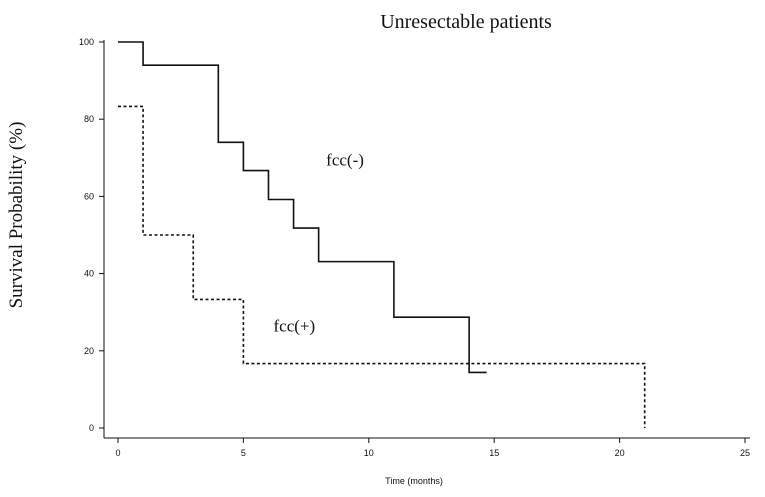  Describe the element at coordinates (414, 481) in the screenshot. I see `x-axis-label: Time (months)` at that location.